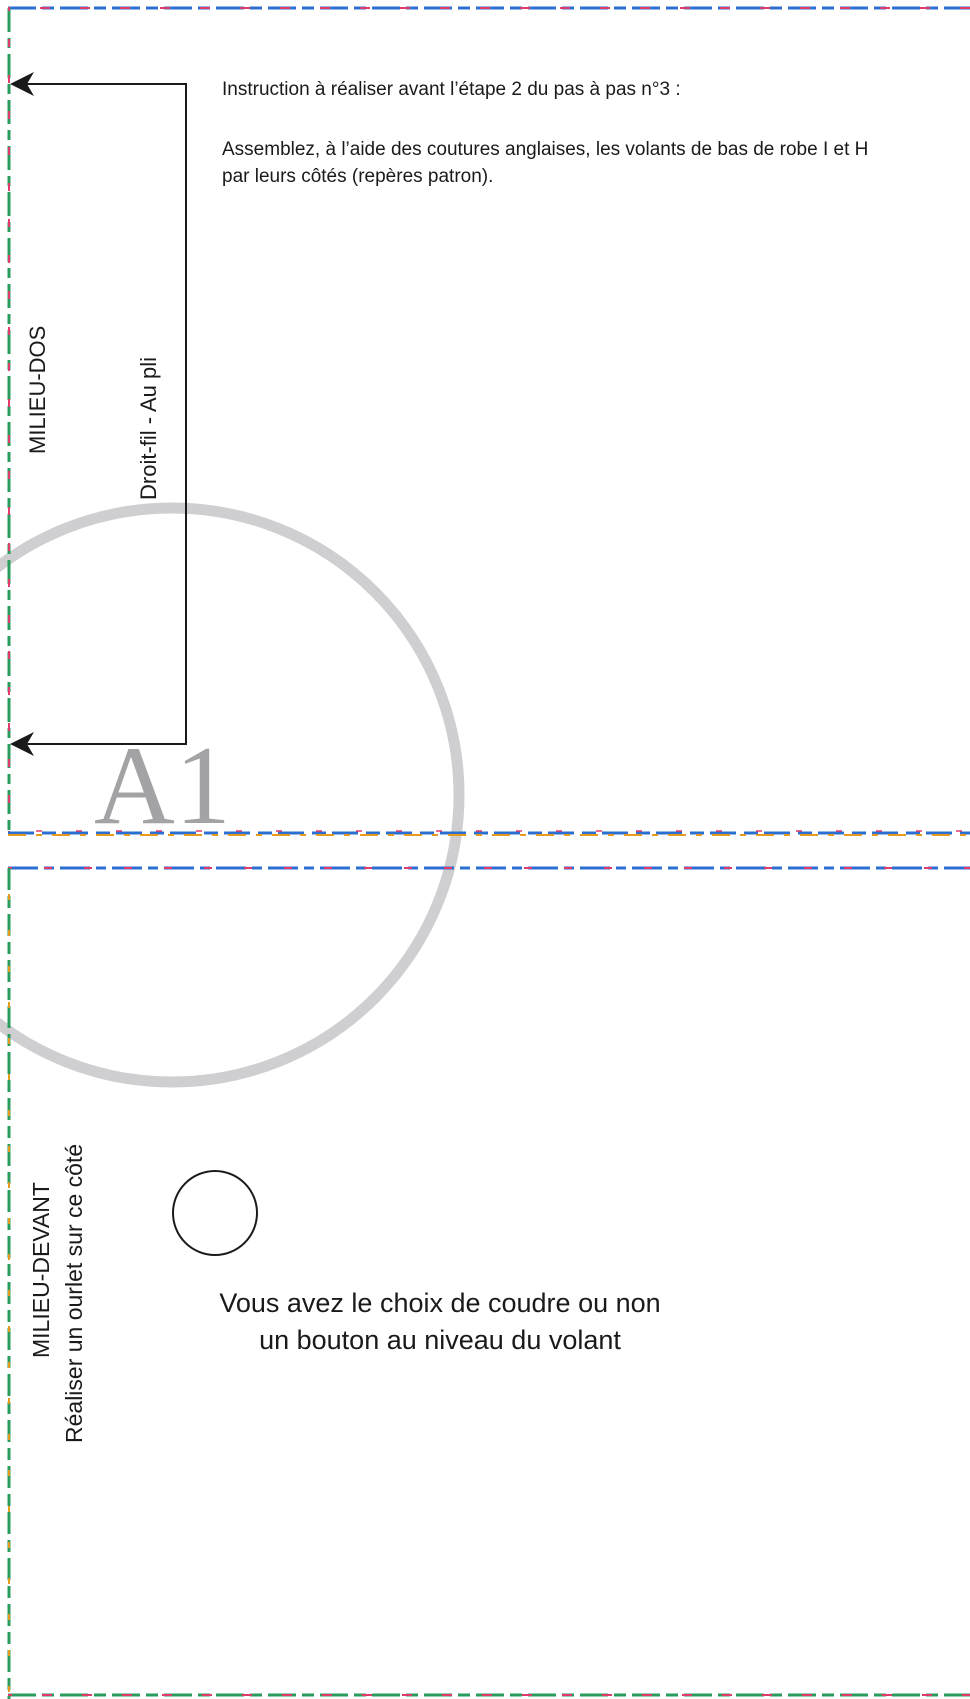  I want to click on grain-line-label: Droit-fil - Au pli, so click(148, 428).